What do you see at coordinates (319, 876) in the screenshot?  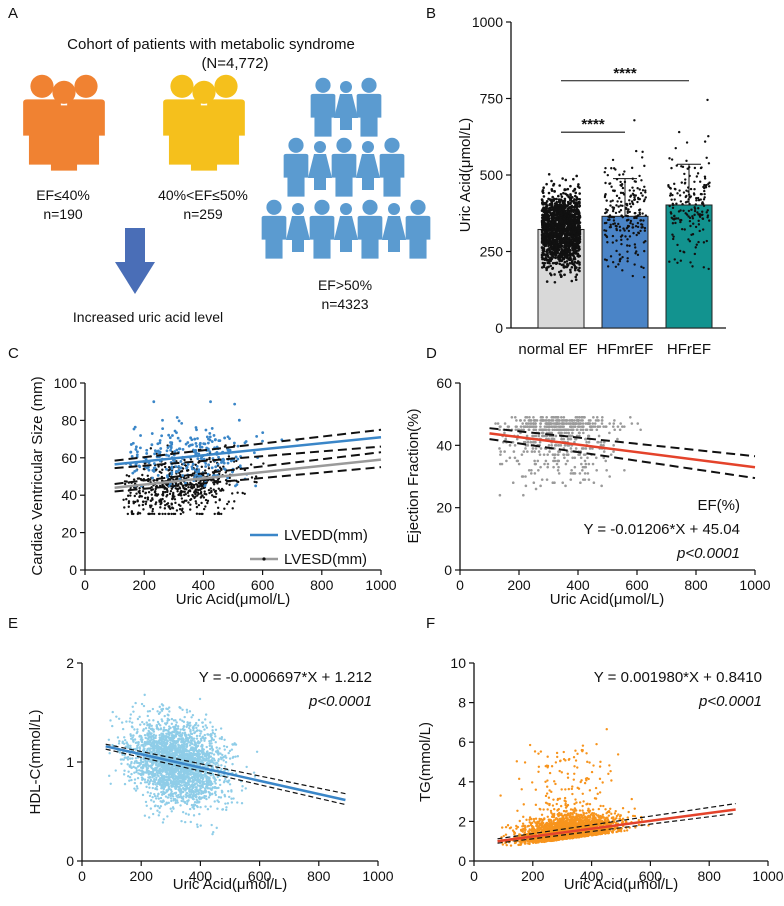 I see `x-tick-label: 800` at bounding box center [319, 876].